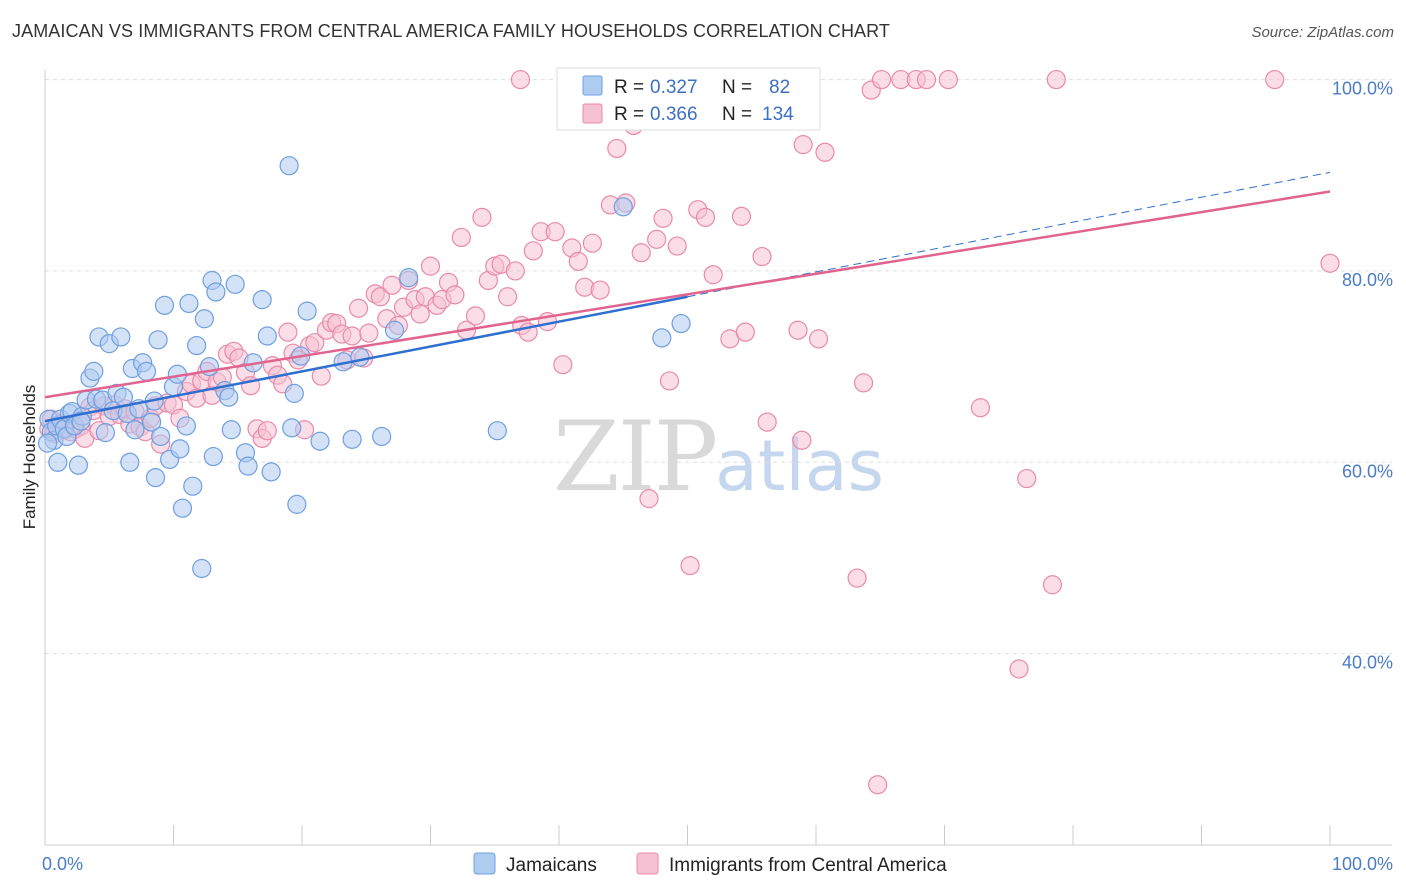  I want to click on legend-r-central-america: 0.366, so click(674, 114).